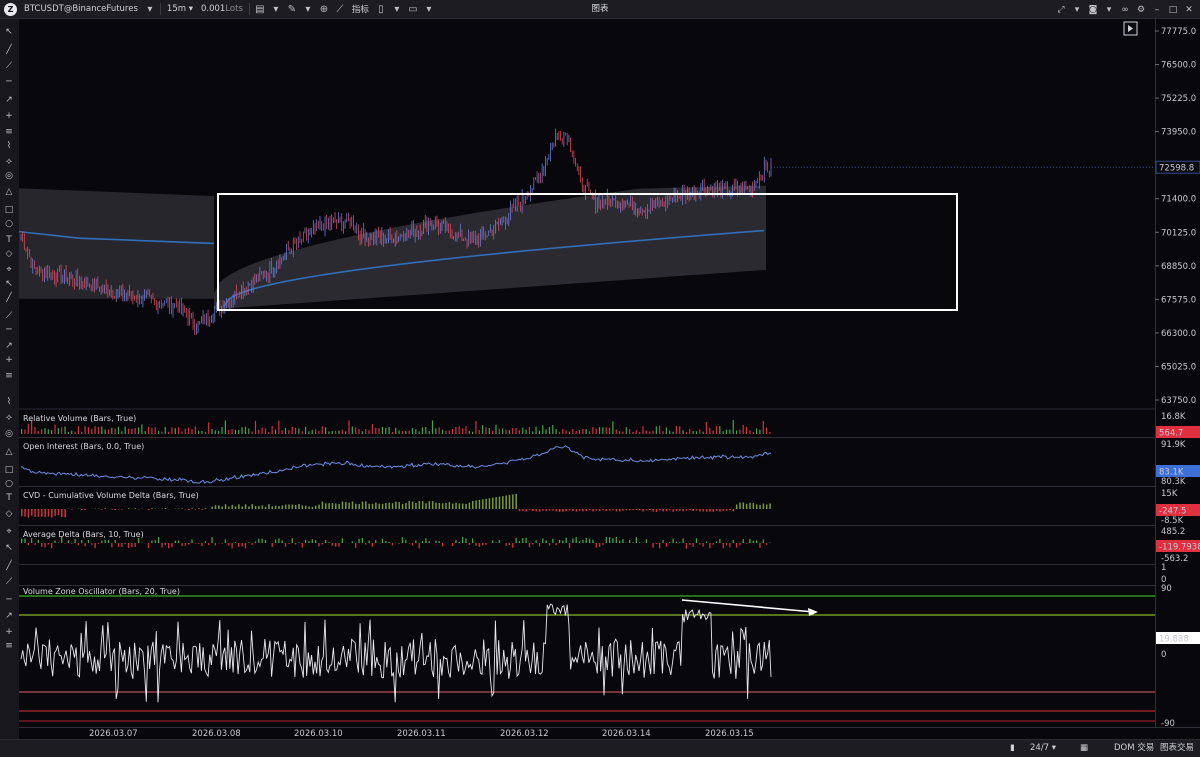 The width and height of the screenshot is (1200, 757). Describe the element at coordinates (1093, 9) in the screenshot. I see `camera-icon: ◙` at that location.